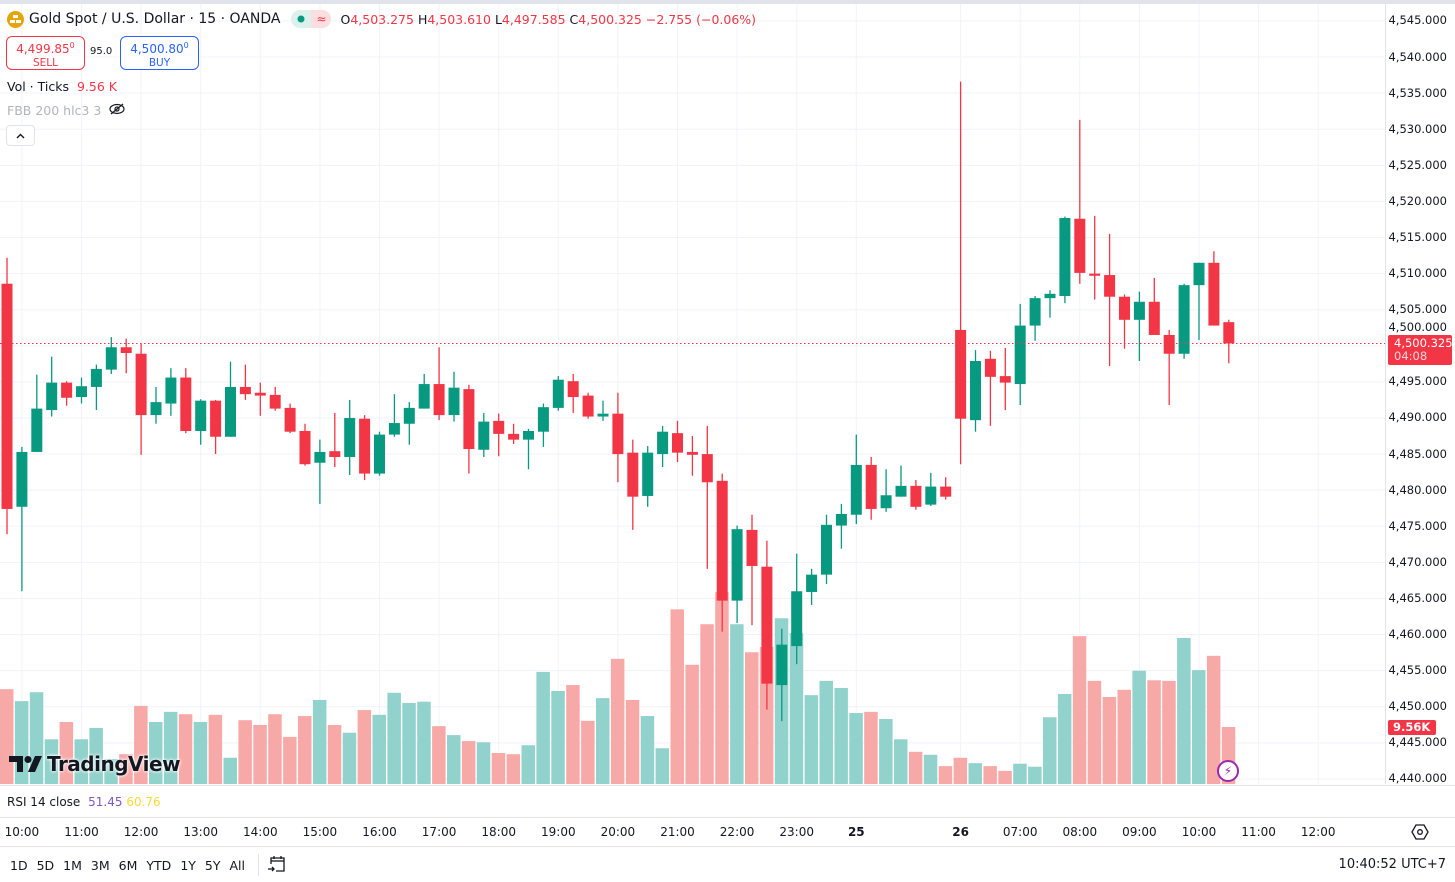 This screenshot has height=882, width=1455. I want to click on price-tick-label: 4,490.000, so click(1417, 417).